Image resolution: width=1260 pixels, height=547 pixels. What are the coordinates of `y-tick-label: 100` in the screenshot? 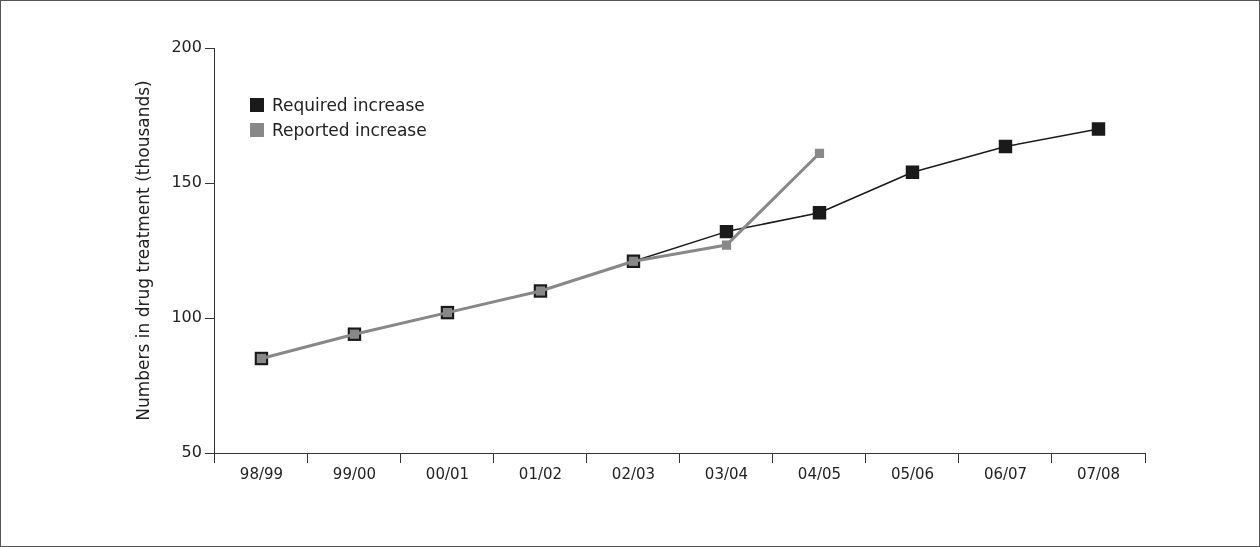 It's located at (186, 317).